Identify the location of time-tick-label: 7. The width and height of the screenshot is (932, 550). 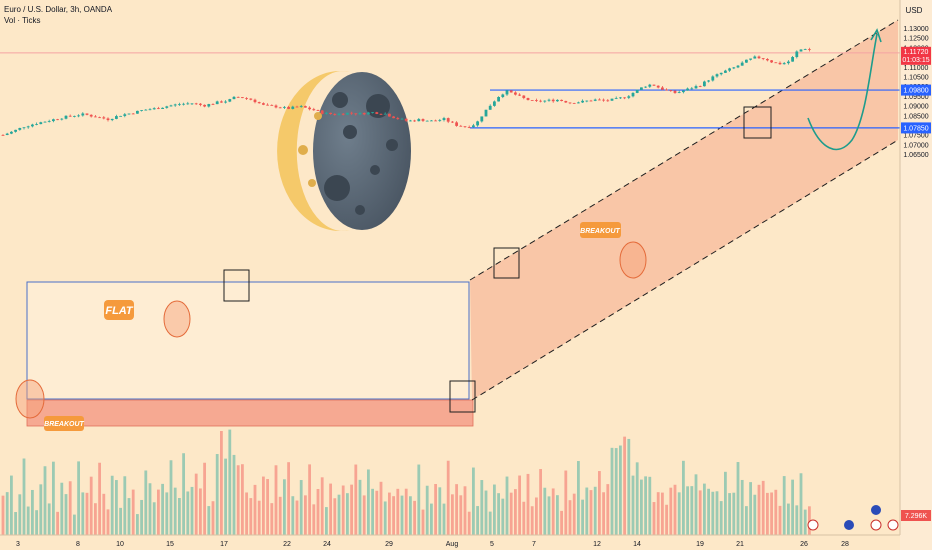
(534, 544).